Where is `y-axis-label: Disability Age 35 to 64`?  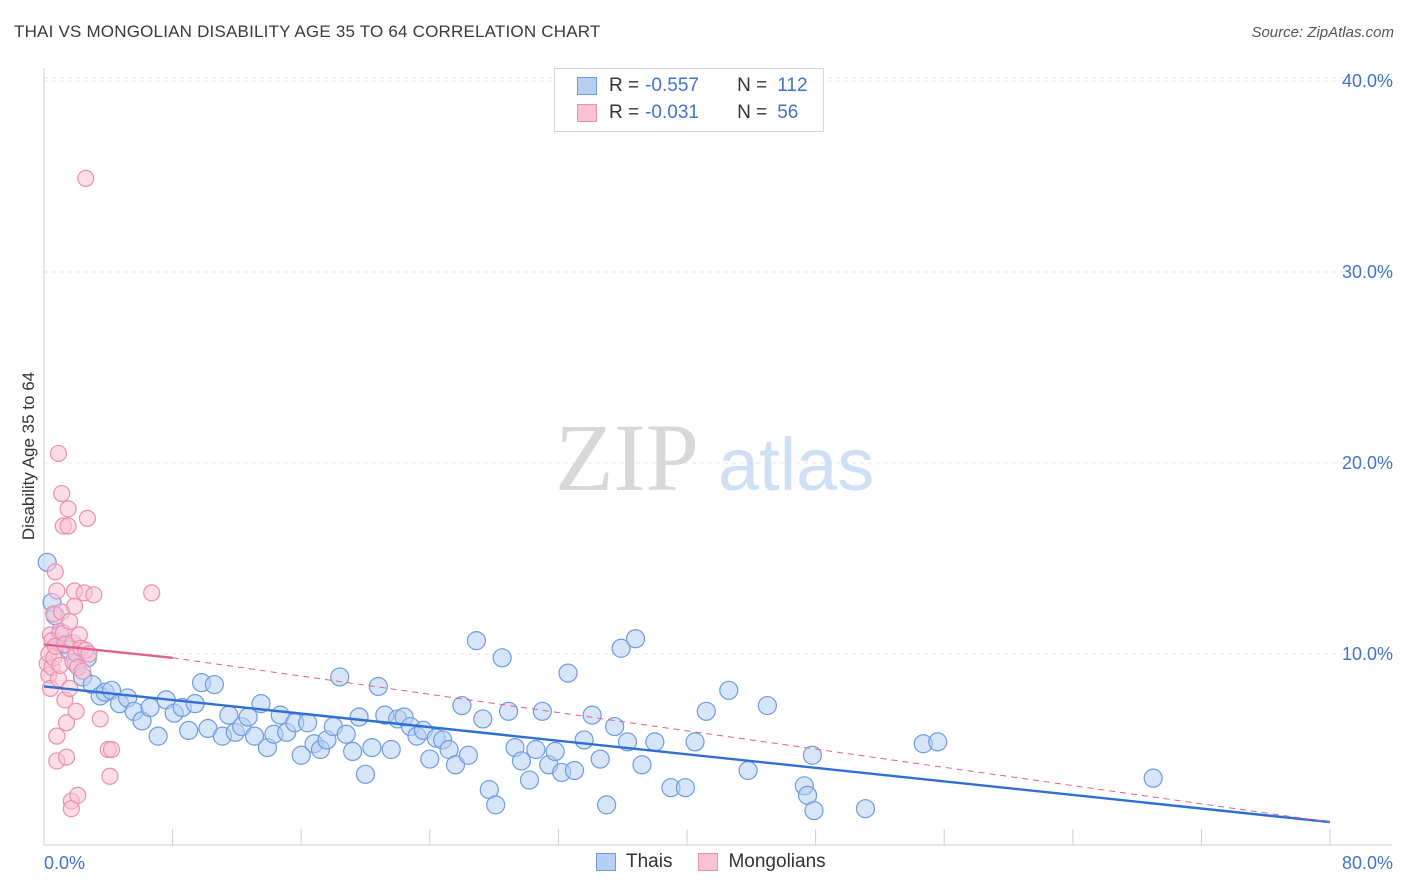 y-axis-label: Disability Age 35 to 64 is located at coordinates (28, 456).